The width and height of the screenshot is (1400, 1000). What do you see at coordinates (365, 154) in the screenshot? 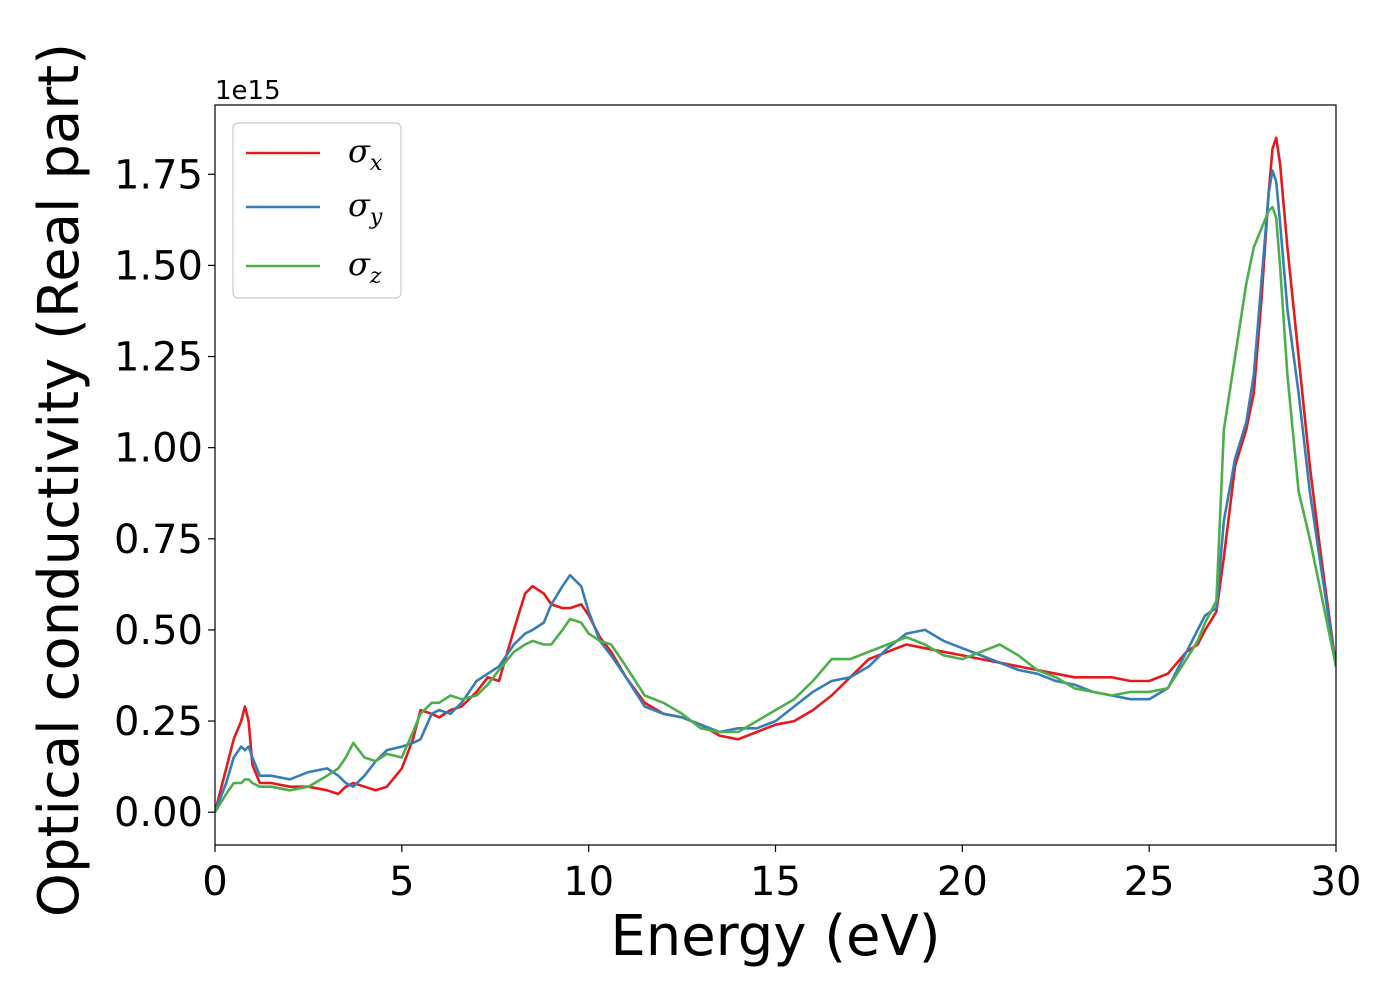
I see `legend-label-1: σx` at bounding box center [365, 154].